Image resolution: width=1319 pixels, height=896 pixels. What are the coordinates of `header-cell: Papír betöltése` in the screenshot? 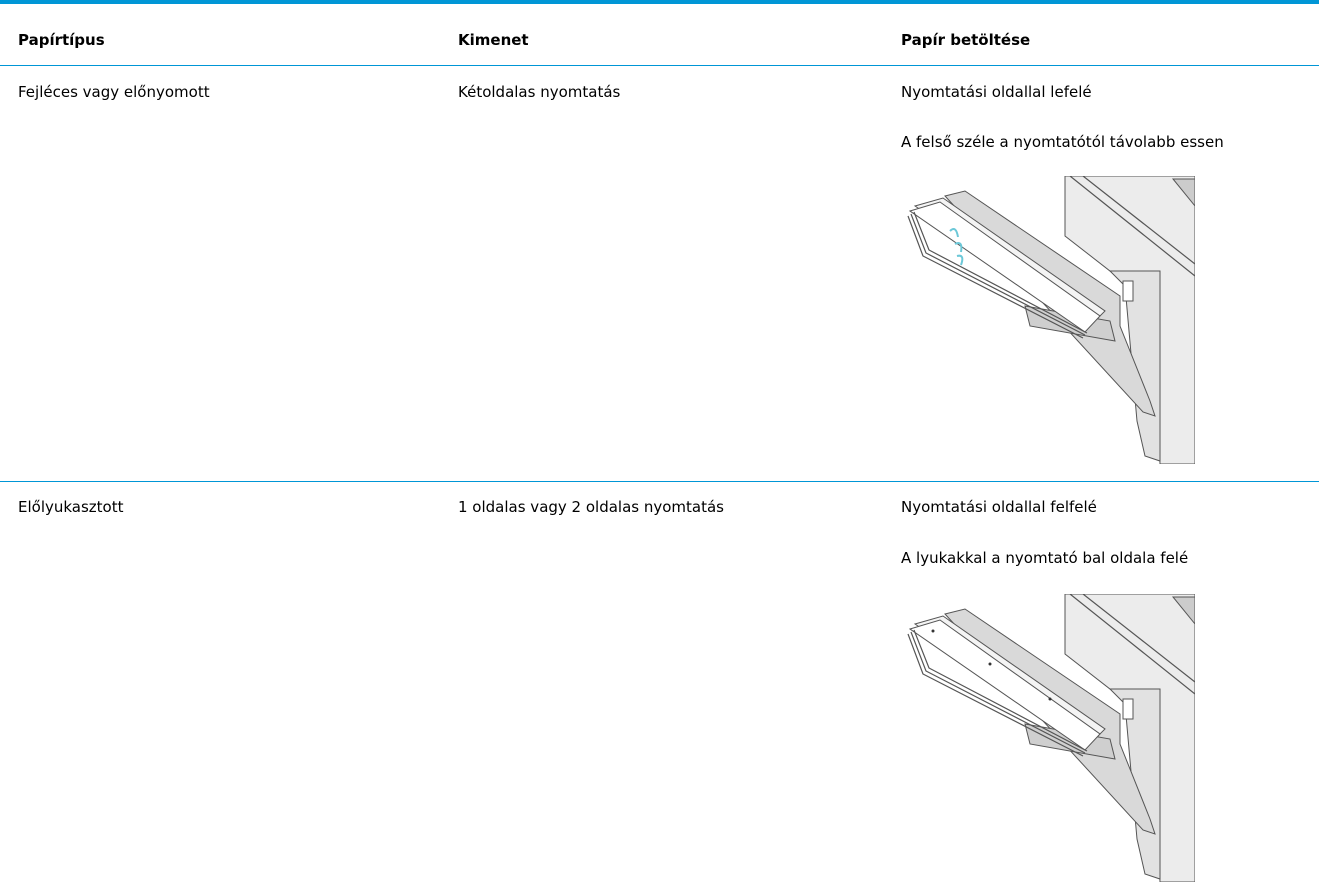 It's located at (966, 40).